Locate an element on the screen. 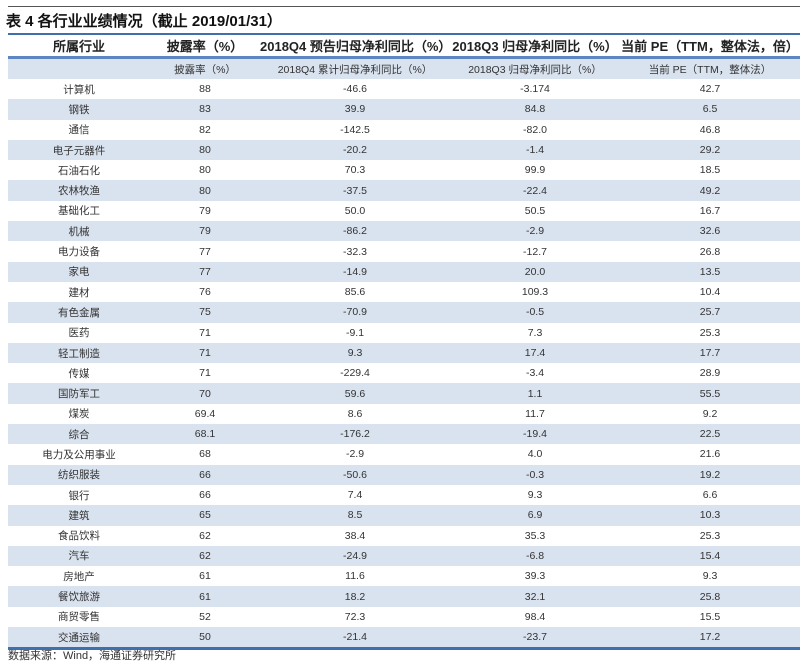 This screenshot has width=804, height=667. table-row: 传媒 71 -229.4 -3.4 28.9 is located at coordinates (404, 373).